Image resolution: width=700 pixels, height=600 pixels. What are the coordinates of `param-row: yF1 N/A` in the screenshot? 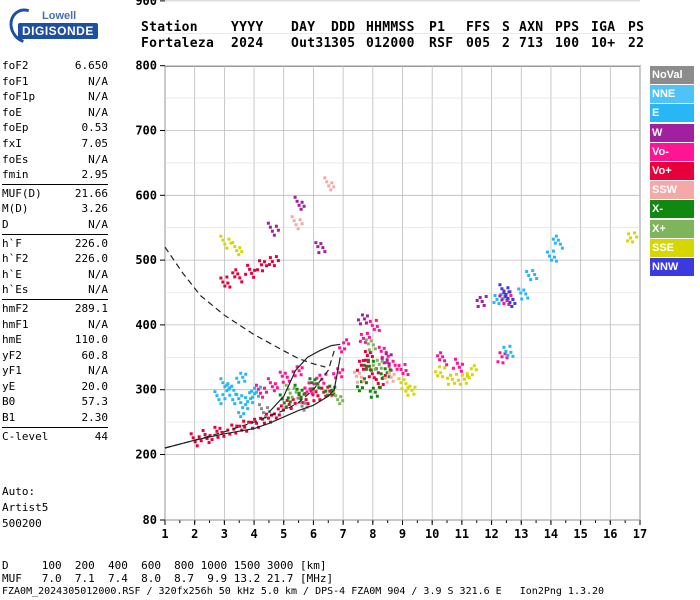 It's located at (55, 371).